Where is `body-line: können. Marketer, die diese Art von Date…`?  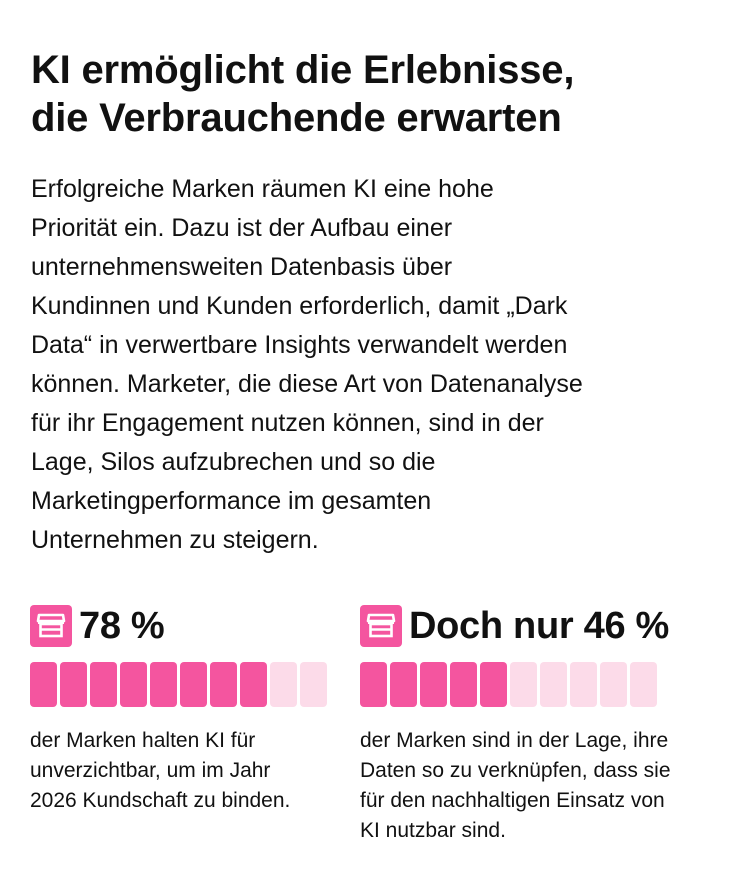 body-line: können. Marketer, die diese Art von Date… is located at coordinates (307, 384).